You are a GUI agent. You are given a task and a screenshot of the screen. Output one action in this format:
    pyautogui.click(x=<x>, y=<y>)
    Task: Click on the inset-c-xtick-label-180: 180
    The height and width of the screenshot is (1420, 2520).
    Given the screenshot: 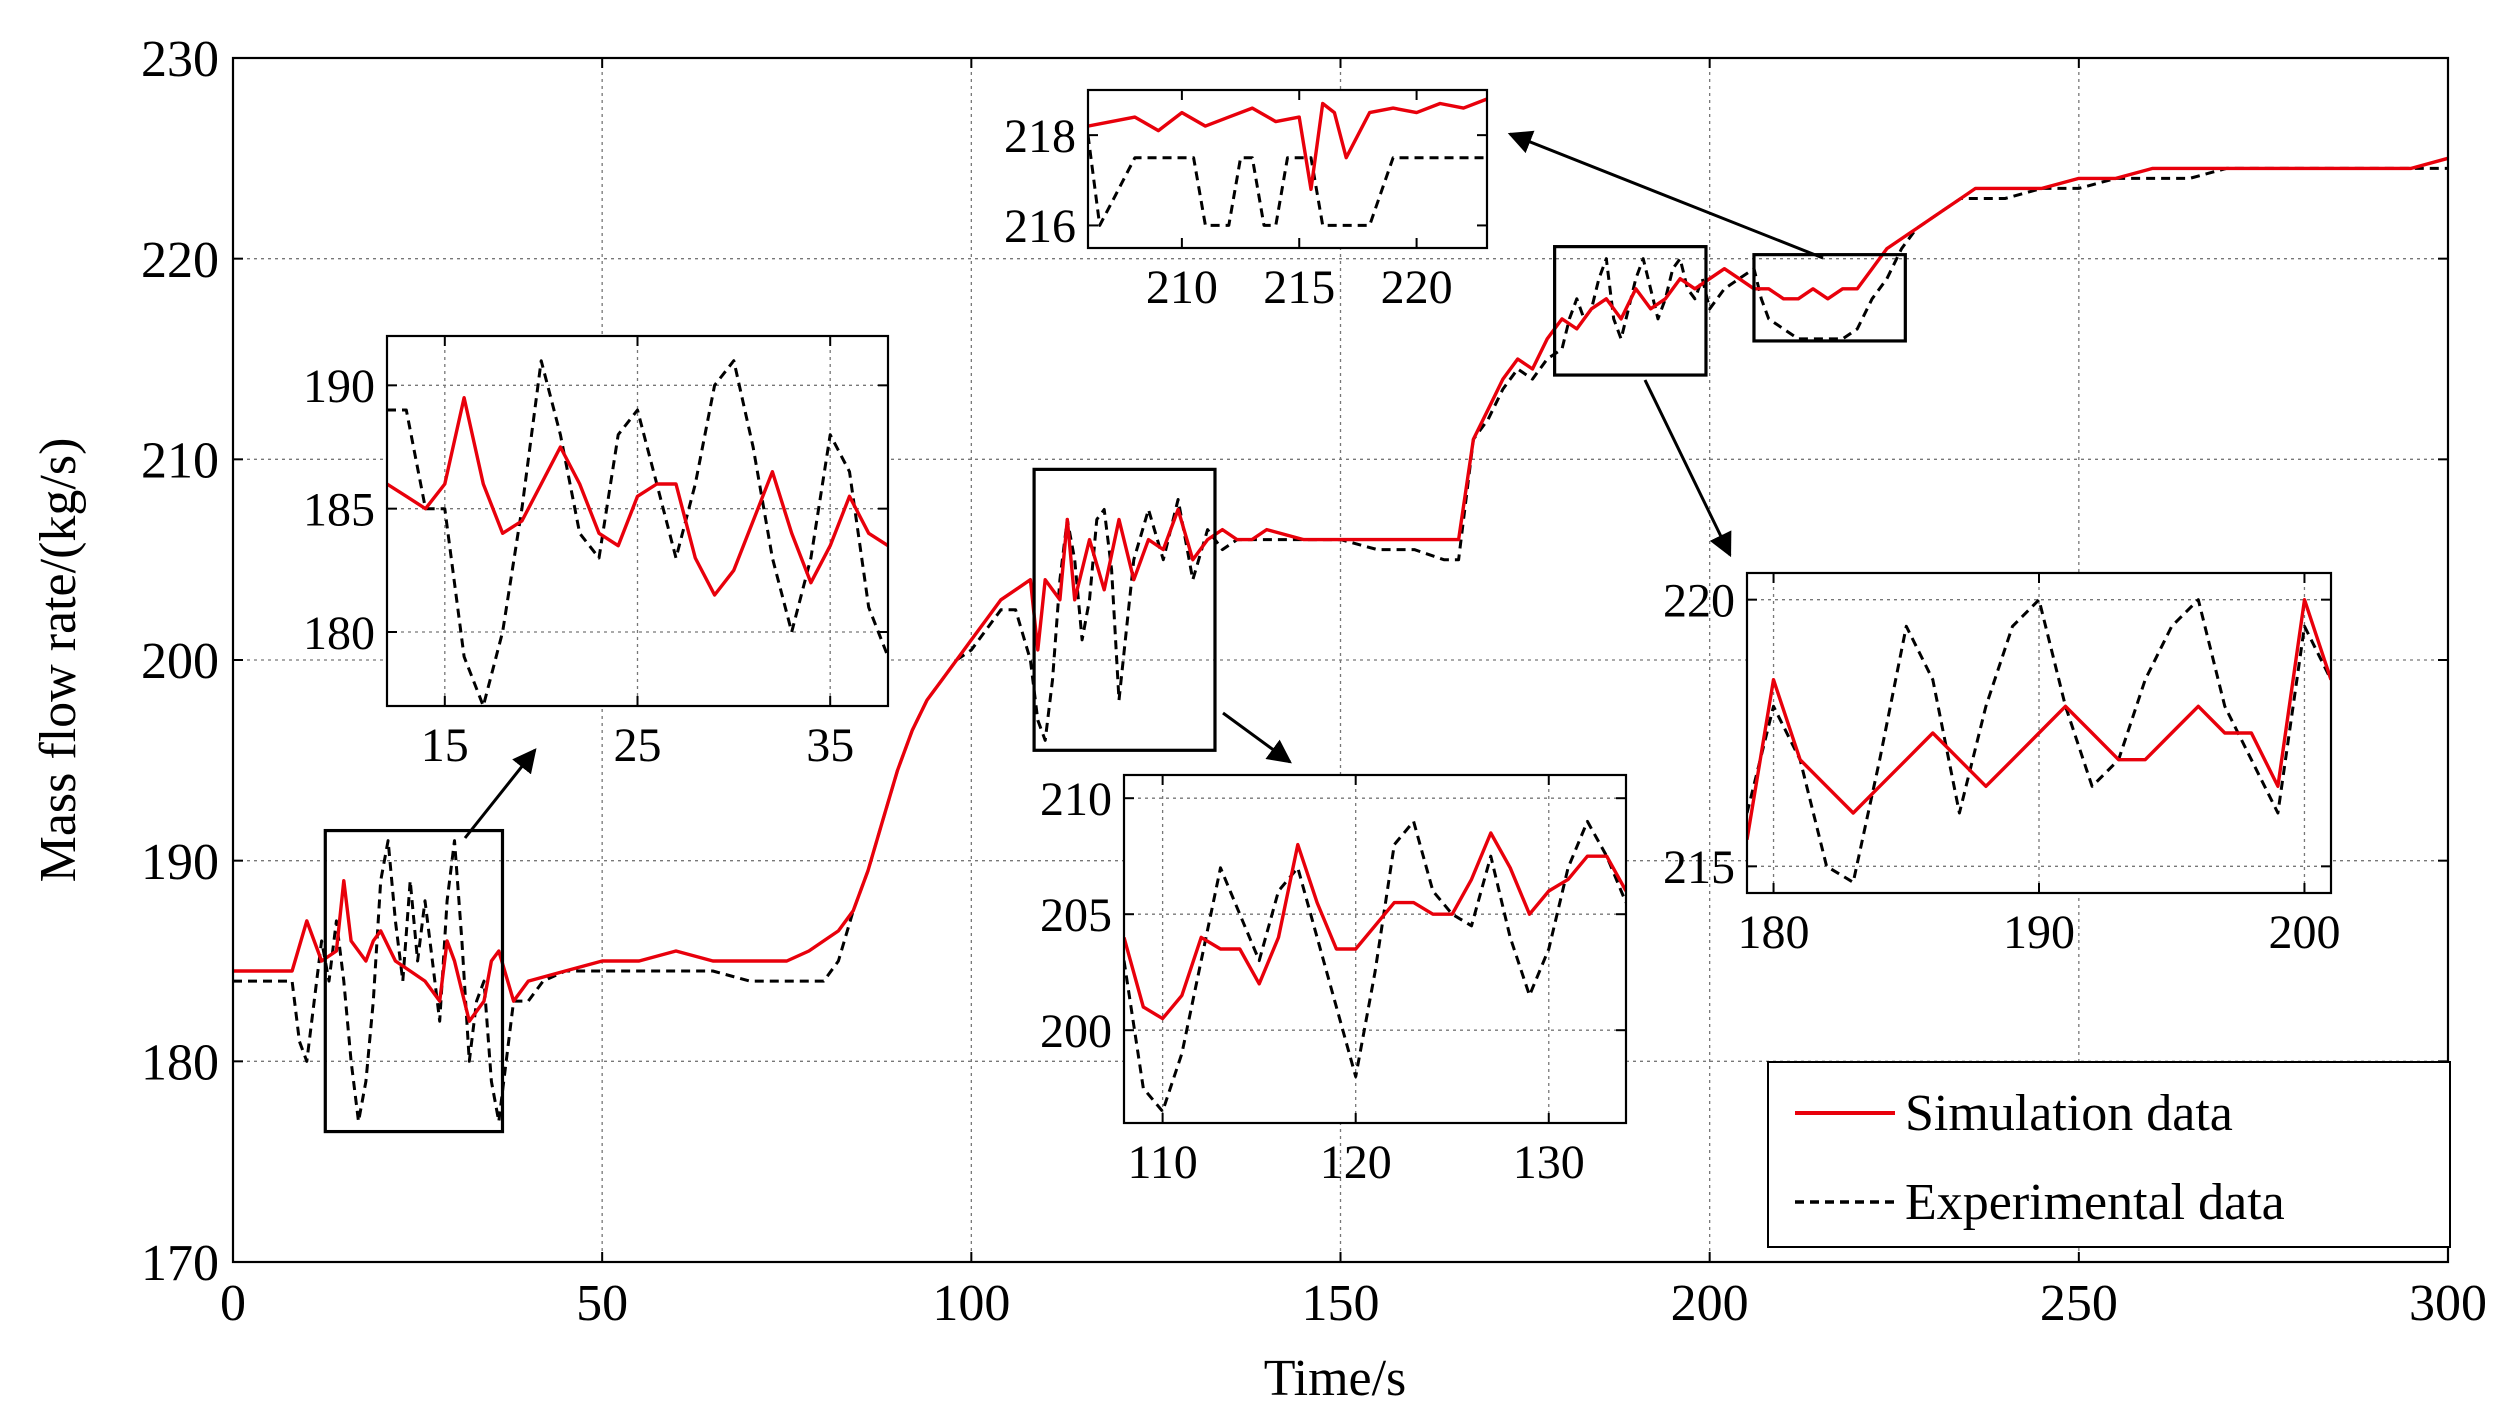 What is the action you would take?
    pyautogui.click(x=1774, y=932)
    